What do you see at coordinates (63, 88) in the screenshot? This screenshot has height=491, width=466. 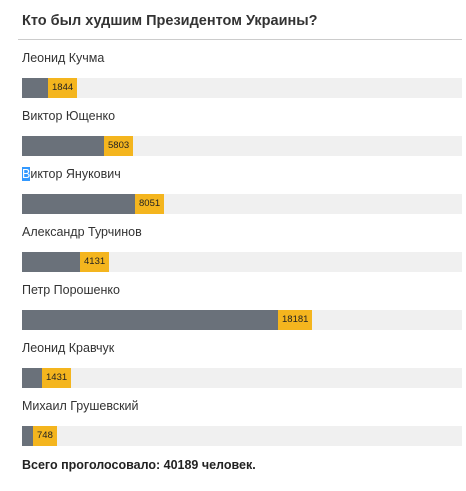 I see `bar-value-label: 1844` at bounding box center [63, 88].